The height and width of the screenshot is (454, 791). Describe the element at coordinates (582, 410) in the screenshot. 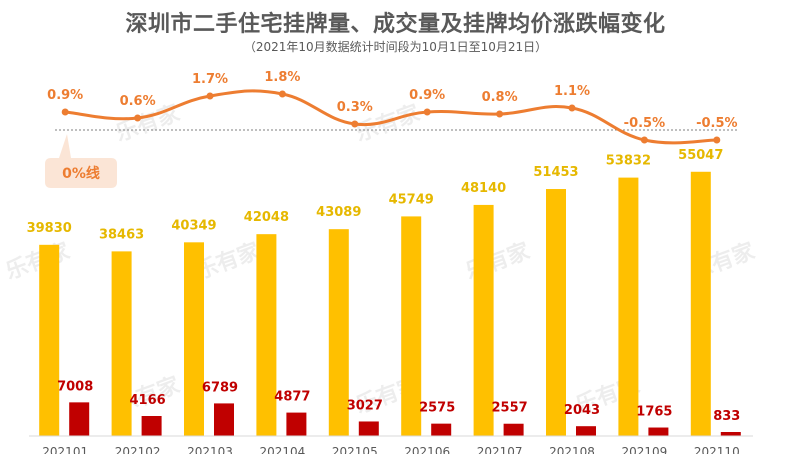

I see `deals-data-label: 2043` at that location.